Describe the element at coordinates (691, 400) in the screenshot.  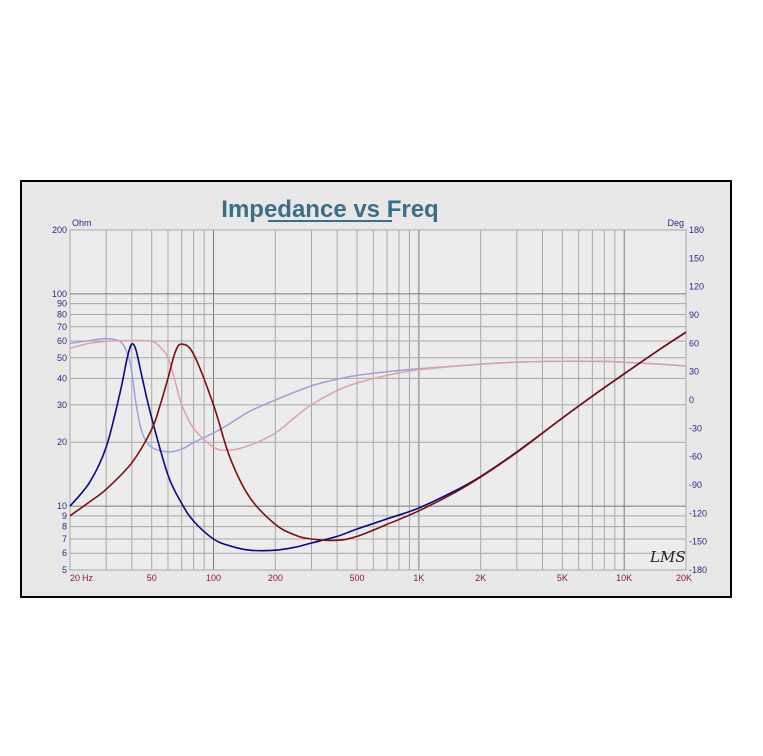
I see `y-right-tick-label: 0` at that location.